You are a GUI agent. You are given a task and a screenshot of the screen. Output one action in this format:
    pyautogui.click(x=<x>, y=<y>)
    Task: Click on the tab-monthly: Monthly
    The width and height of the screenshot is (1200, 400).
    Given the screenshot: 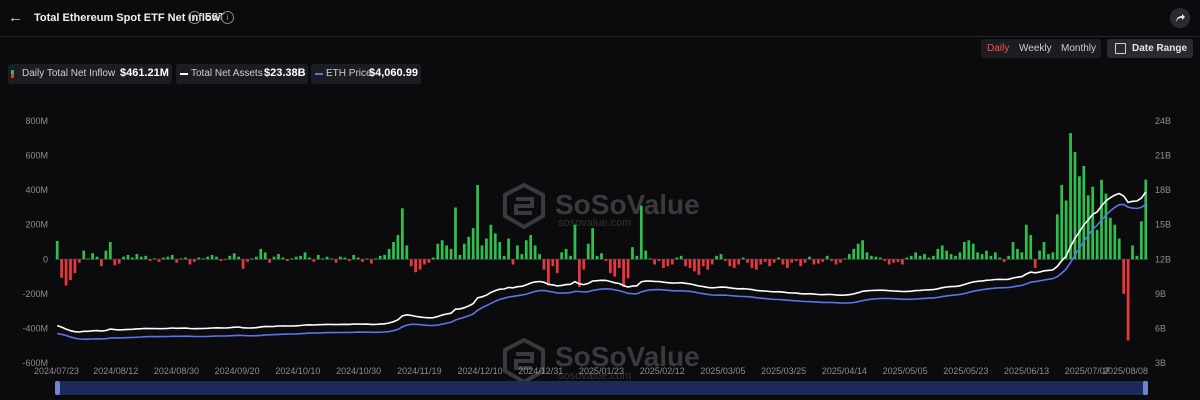 What is the action you would take?
    pyautogui.click(x=1079, y=48)
    